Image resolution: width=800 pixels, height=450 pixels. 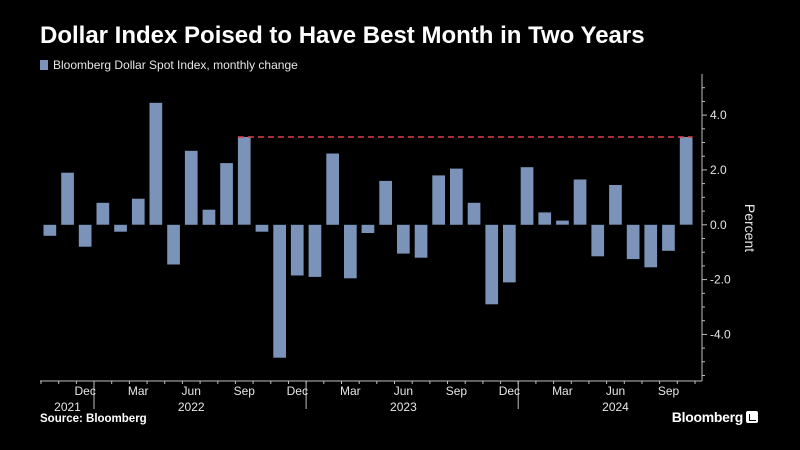 What do you see at coordinates (615, 407) in the screenshot?
I see `year-label: 2024` at bounding box center [615, 407].